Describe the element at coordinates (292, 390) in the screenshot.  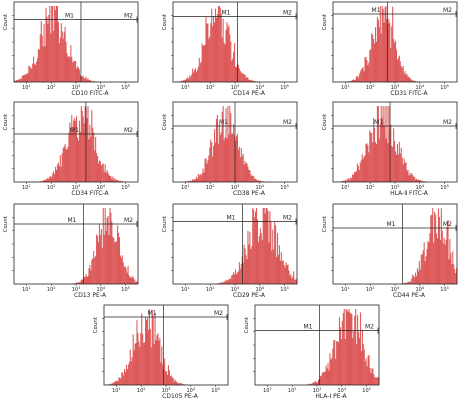
I see `x-tick-label: 10²` at that location.